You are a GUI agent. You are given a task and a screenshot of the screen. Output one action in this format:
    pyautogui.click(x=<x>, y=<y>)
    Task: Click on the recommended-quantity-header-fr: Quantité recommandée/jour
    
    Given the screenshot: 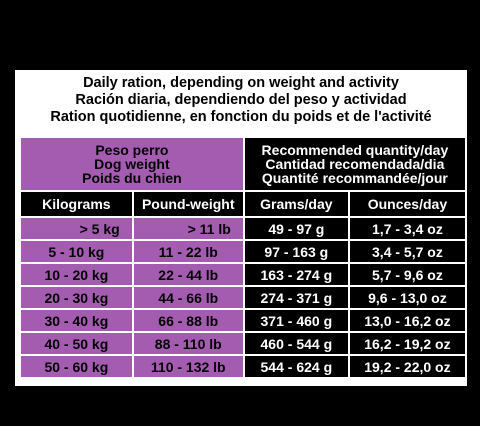 What is the action you would take?
    pyautogui.click(x=354, y=178)
    